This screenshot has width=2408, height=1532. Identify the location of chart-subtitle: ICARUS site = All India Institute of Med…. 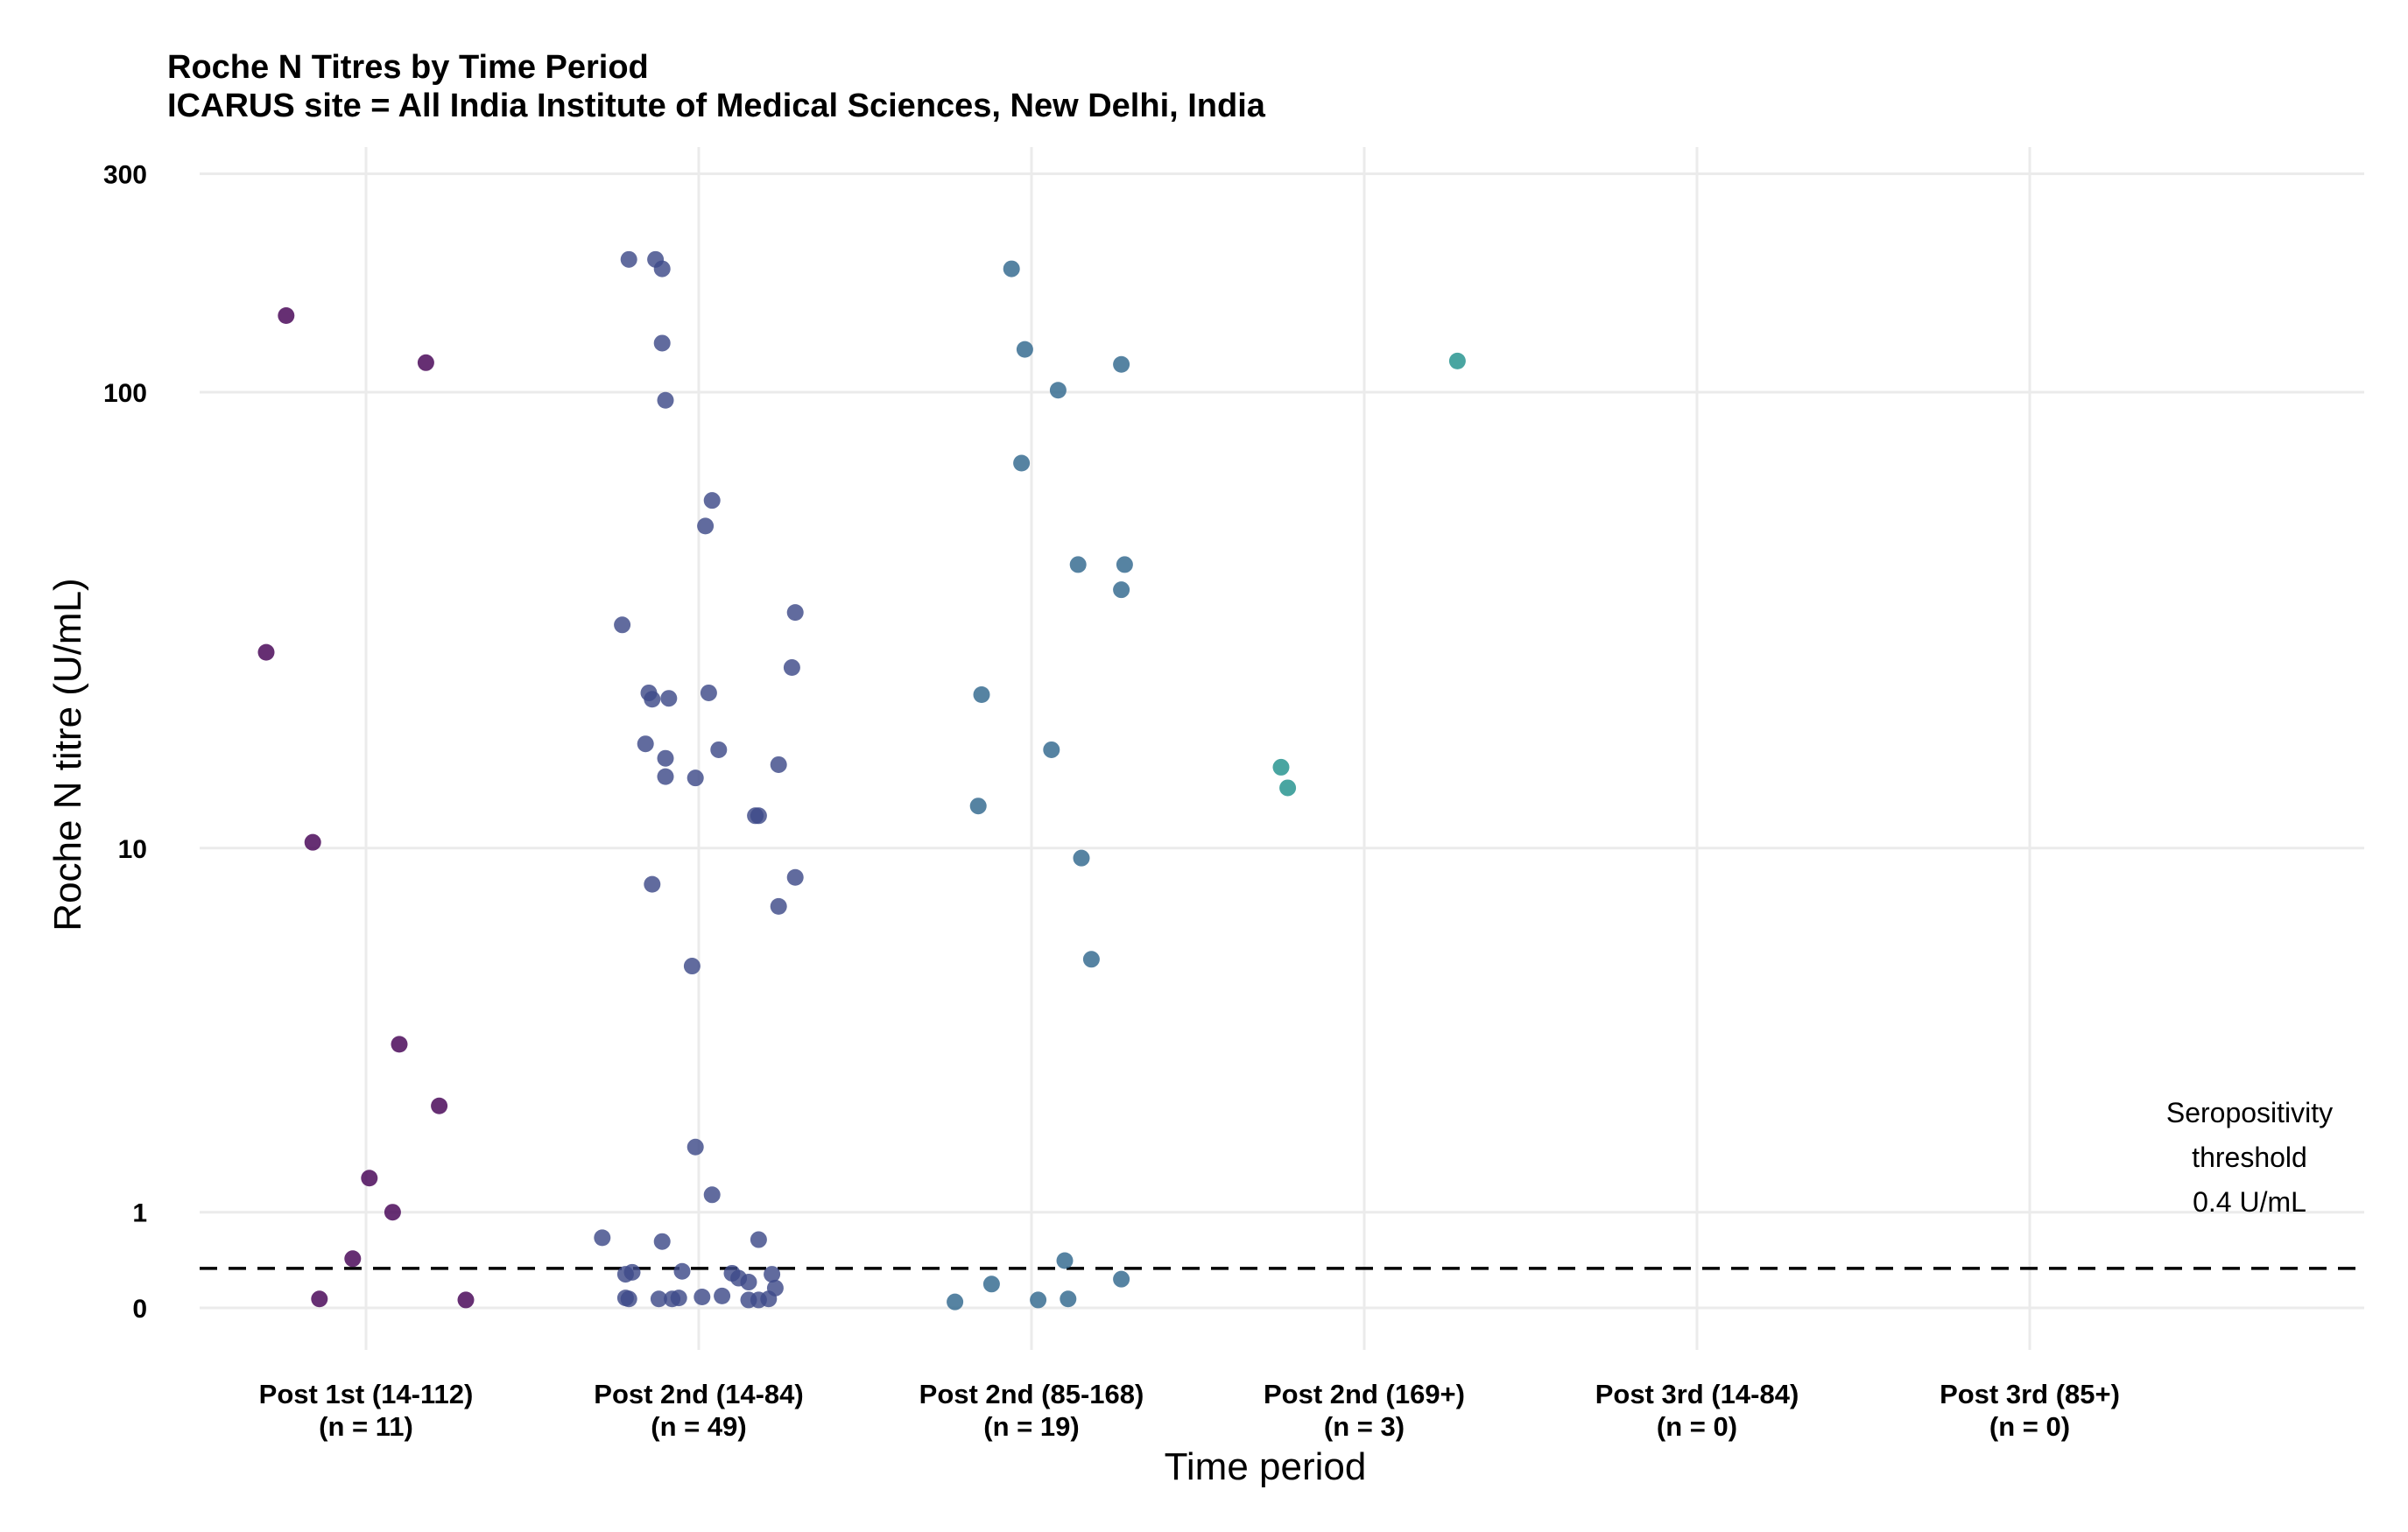
(716, 106).